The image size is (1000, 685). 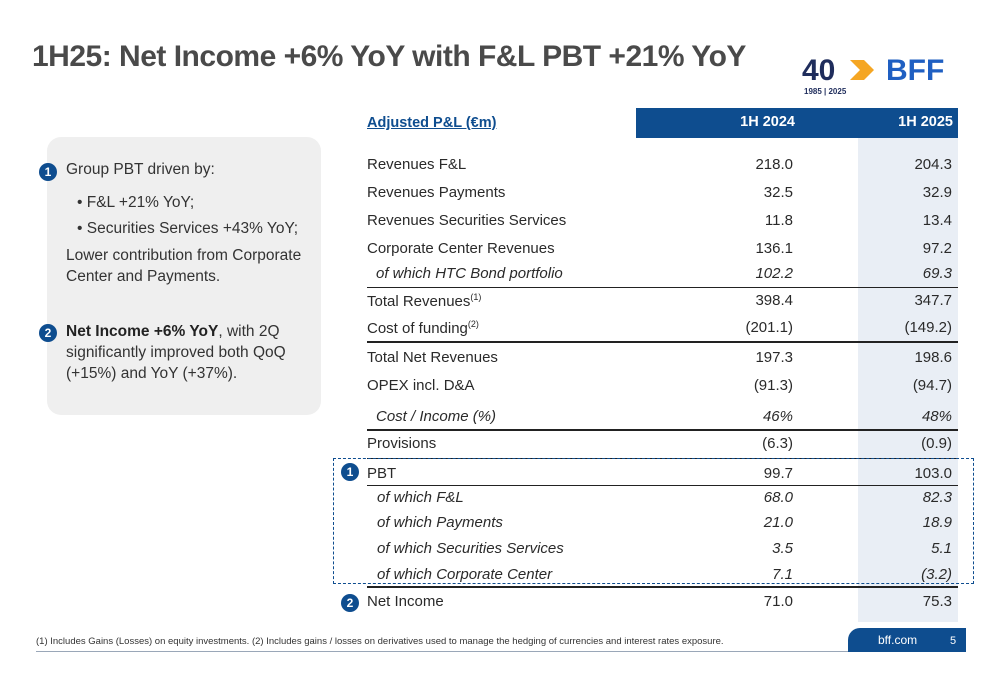 What do you see at coordinates (818, 70) in the screenshot?
I see `logo-anniversary: 40` at bounding box center [818, 70].